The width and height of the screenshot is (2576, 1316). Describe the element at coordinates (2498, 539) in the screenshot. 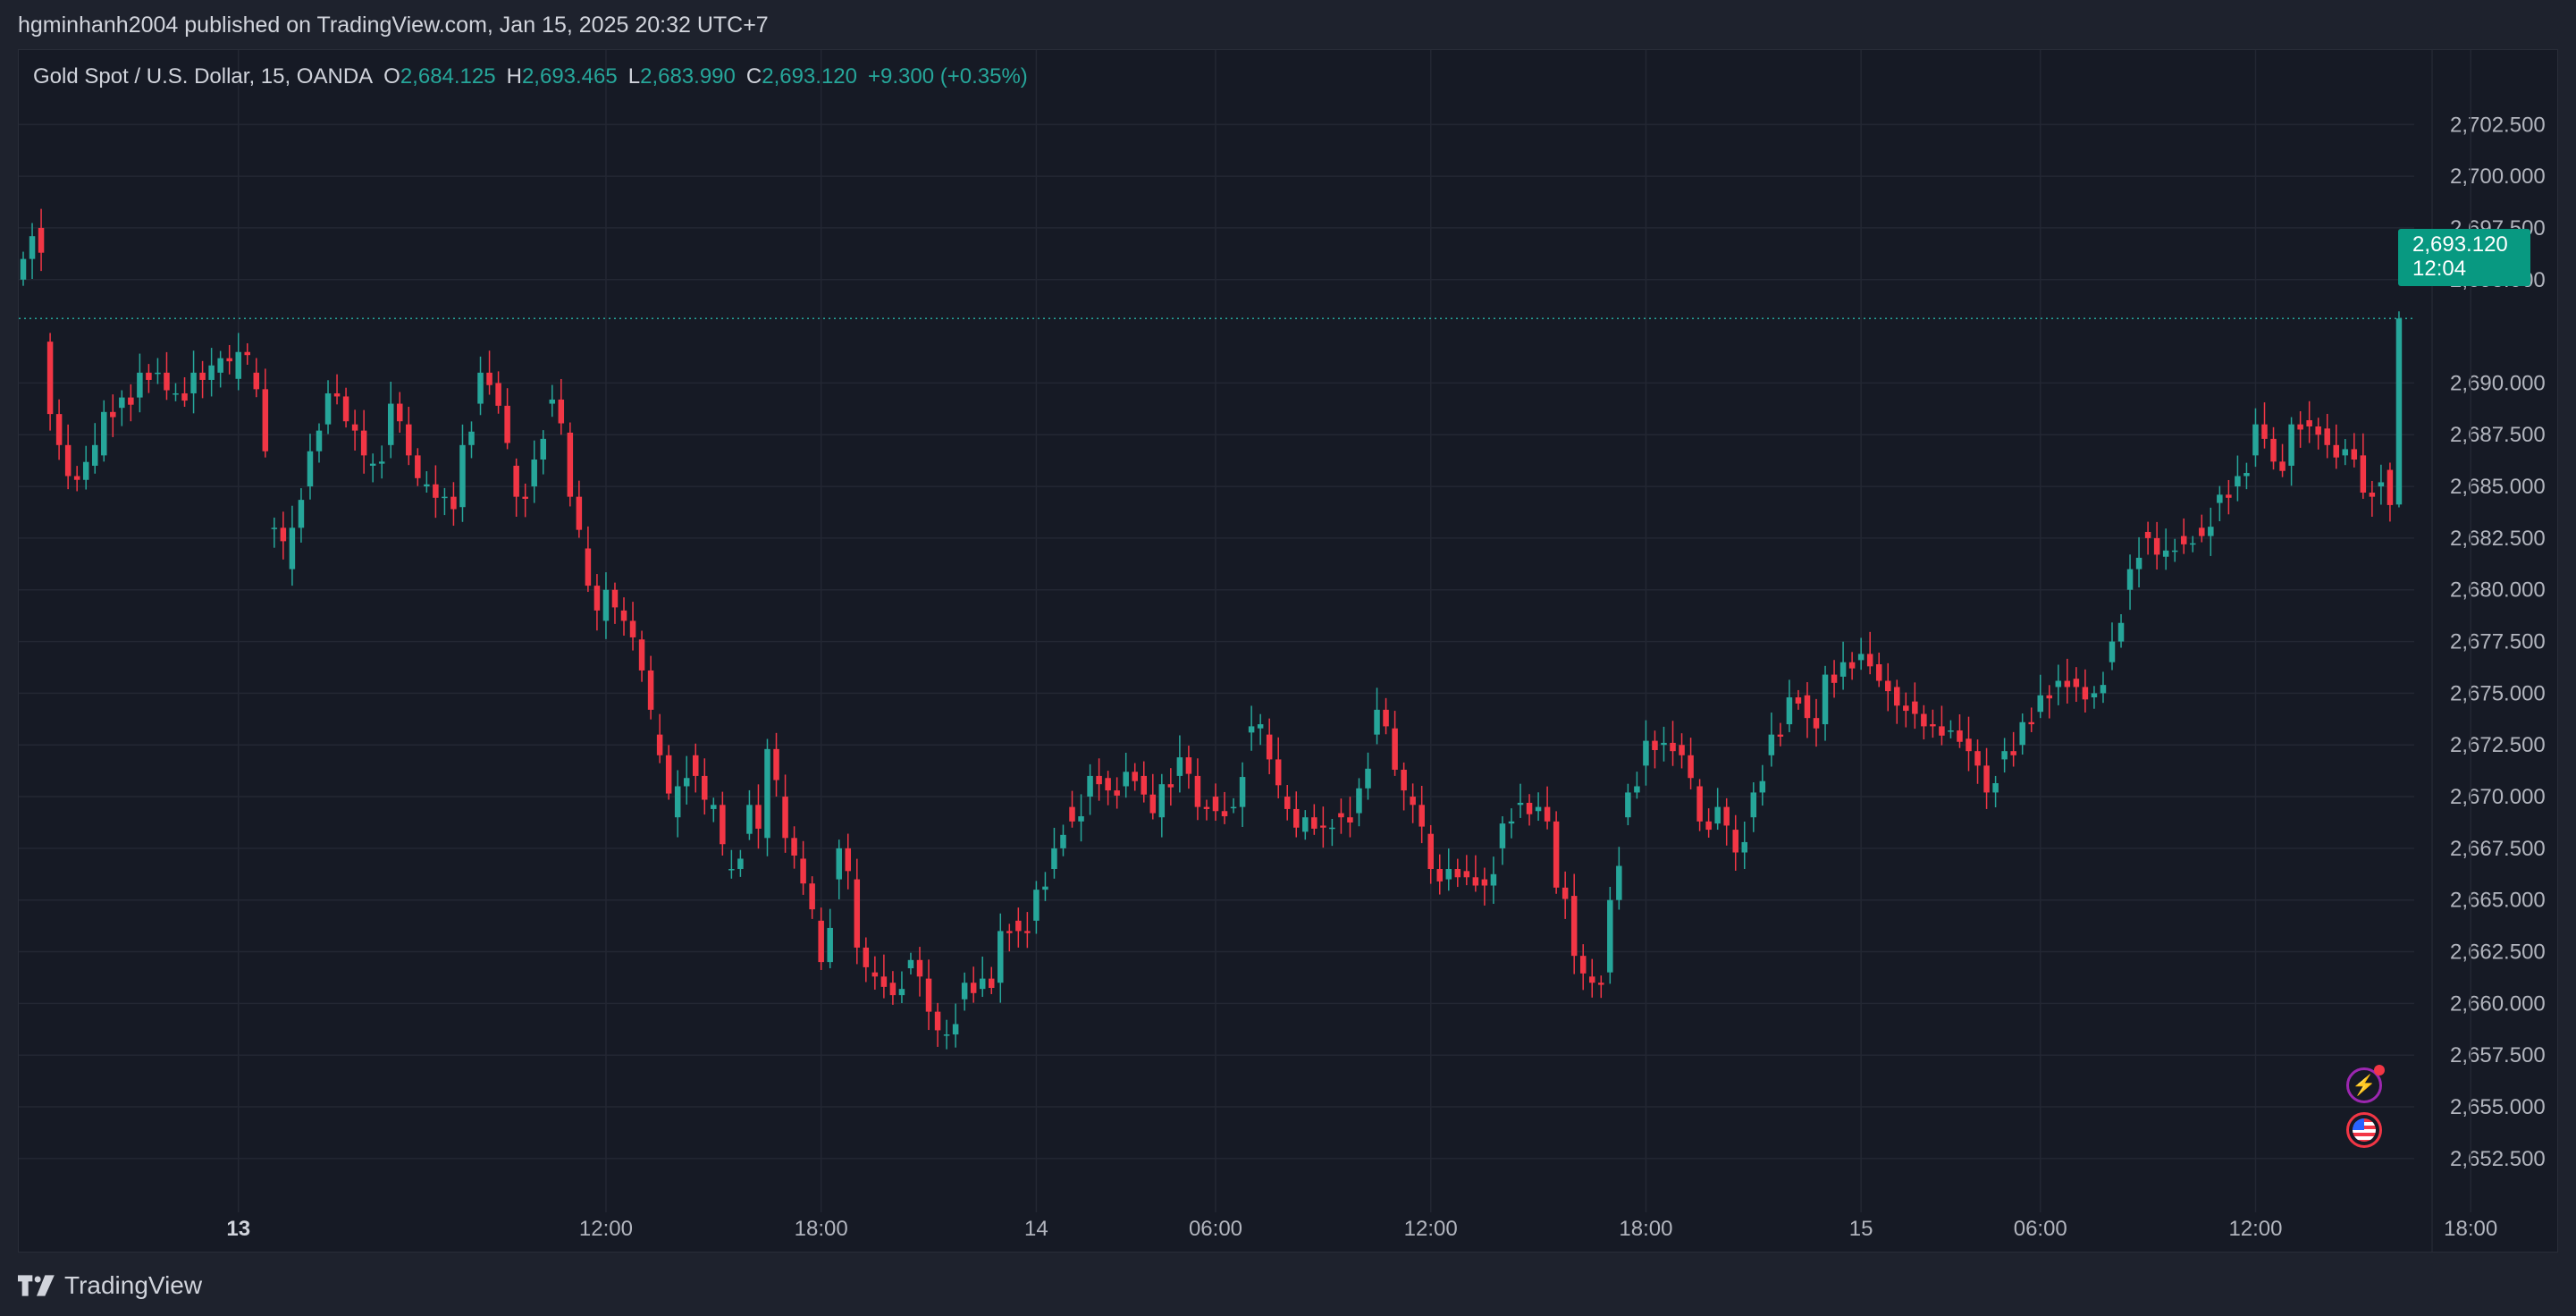

I see `y-tick-label: 2,682.500` at that location.